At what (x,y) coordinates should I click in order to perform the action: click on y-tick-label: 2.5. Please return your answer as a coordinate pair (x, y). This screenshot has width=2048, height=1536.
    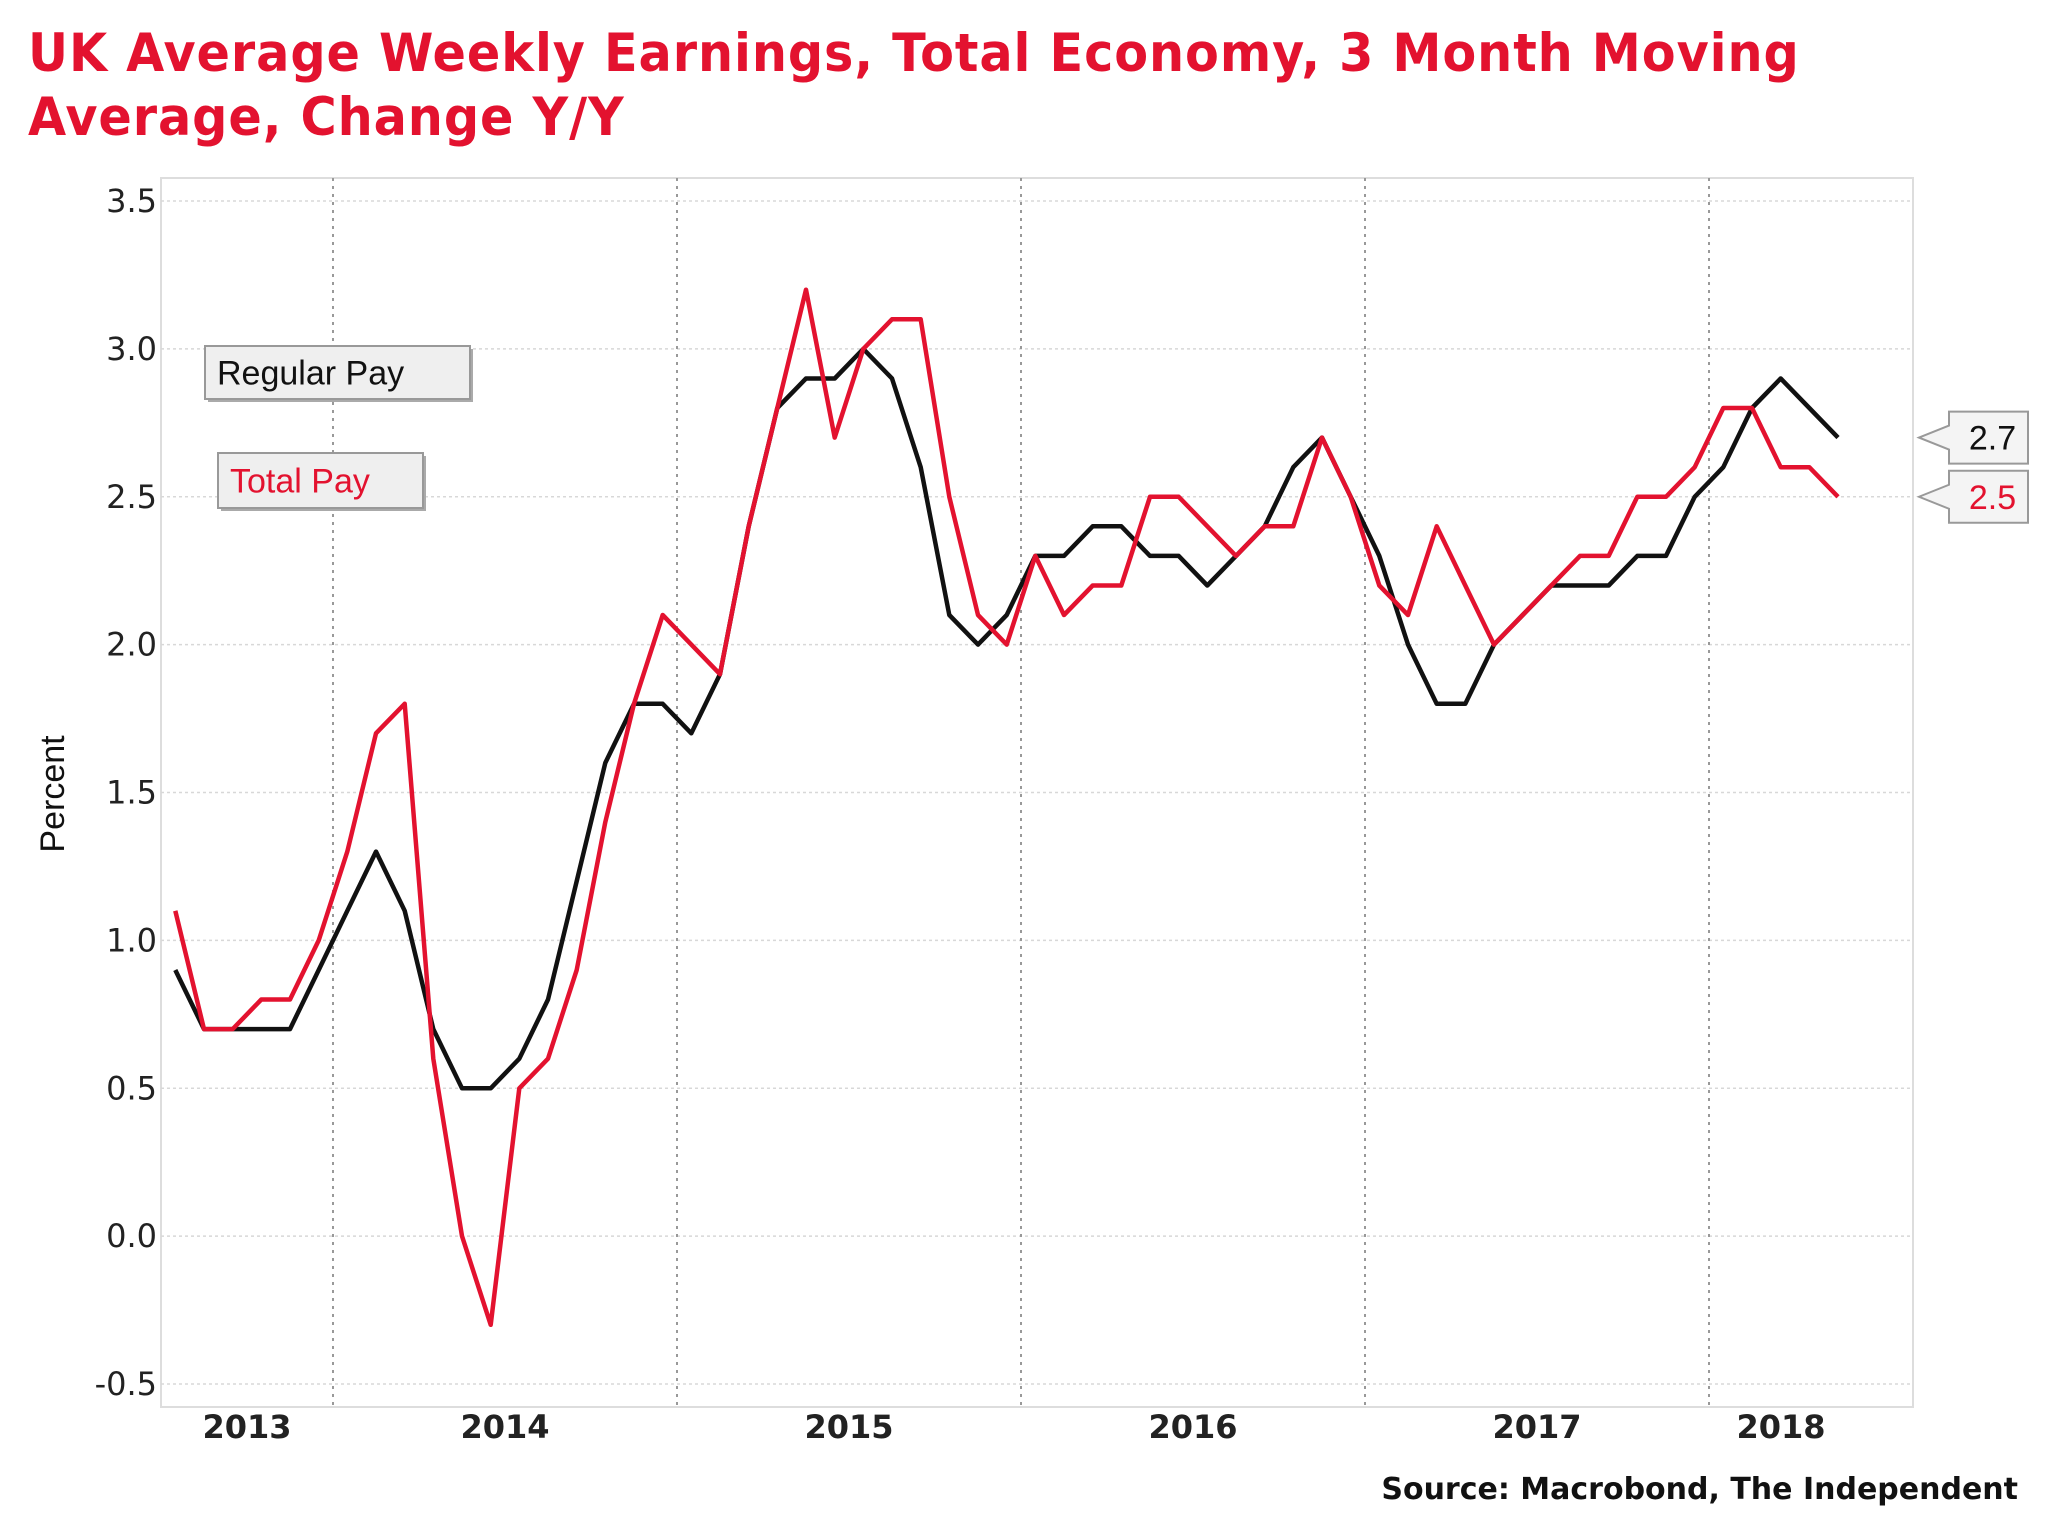
    Looking at the image, I should click on (131, 497).